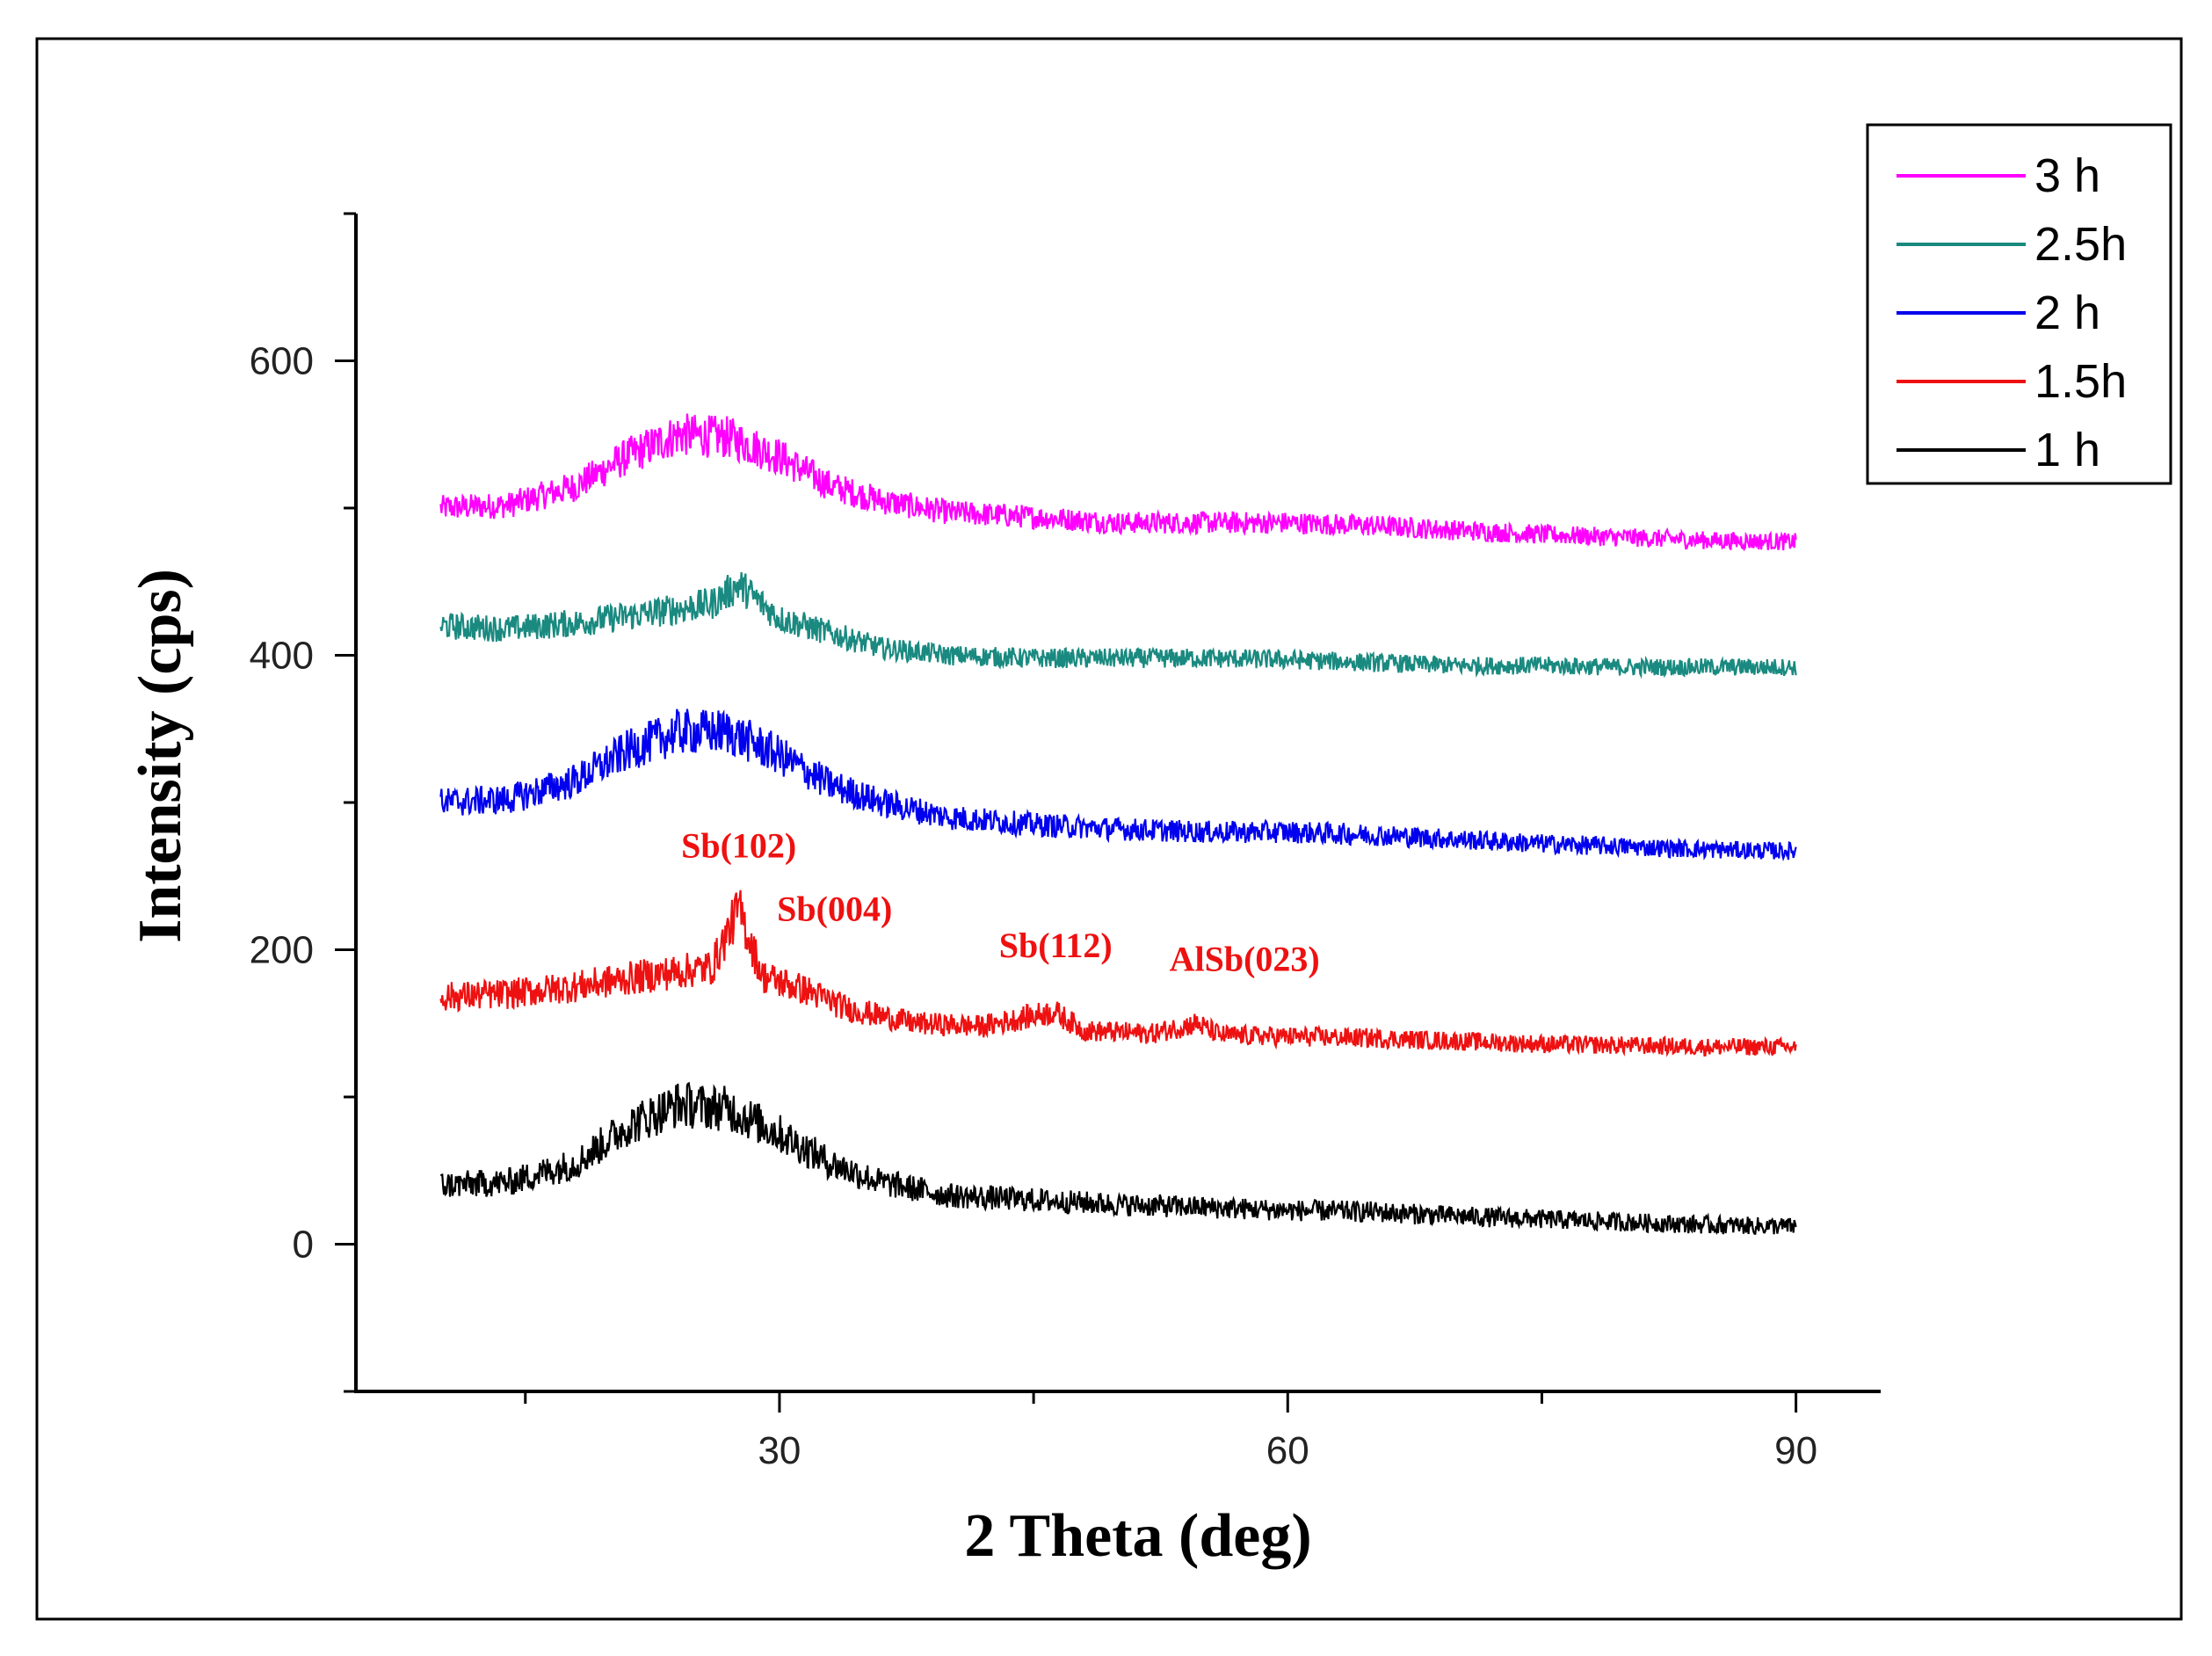 The width and height of the screenshot is (2212, 1656). What do you see at coordinates (1171, 1431) in the screenshot?
I see `x-ticks: 30 60 90` at bounding box center [1171, 1431].